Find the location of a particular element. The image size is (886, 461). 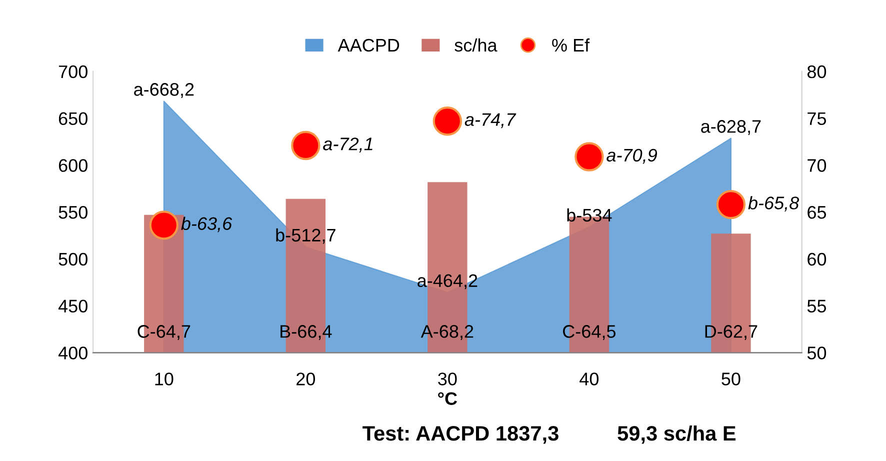

data-label: a-628,7 is located at coordinates (731, 127).